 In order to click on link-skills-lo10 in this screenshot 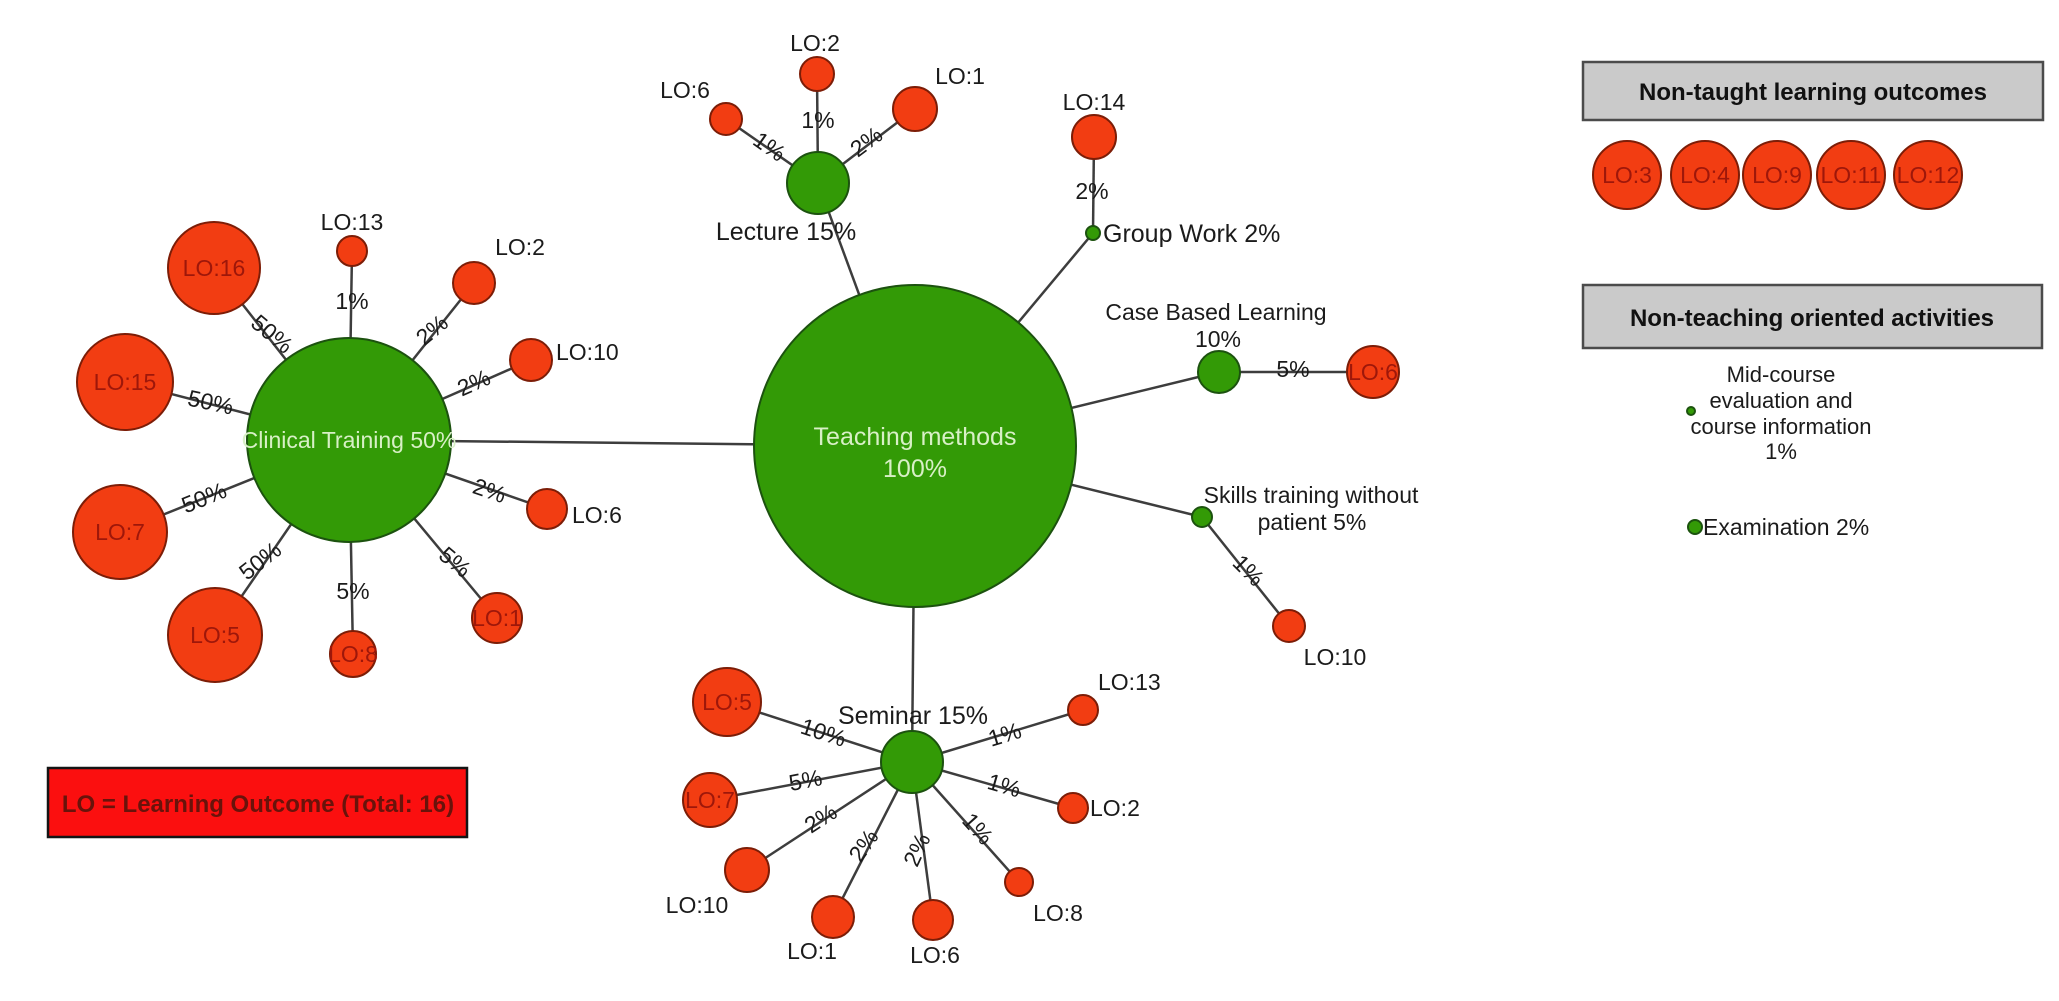, I will do `click(1245, 571)`.